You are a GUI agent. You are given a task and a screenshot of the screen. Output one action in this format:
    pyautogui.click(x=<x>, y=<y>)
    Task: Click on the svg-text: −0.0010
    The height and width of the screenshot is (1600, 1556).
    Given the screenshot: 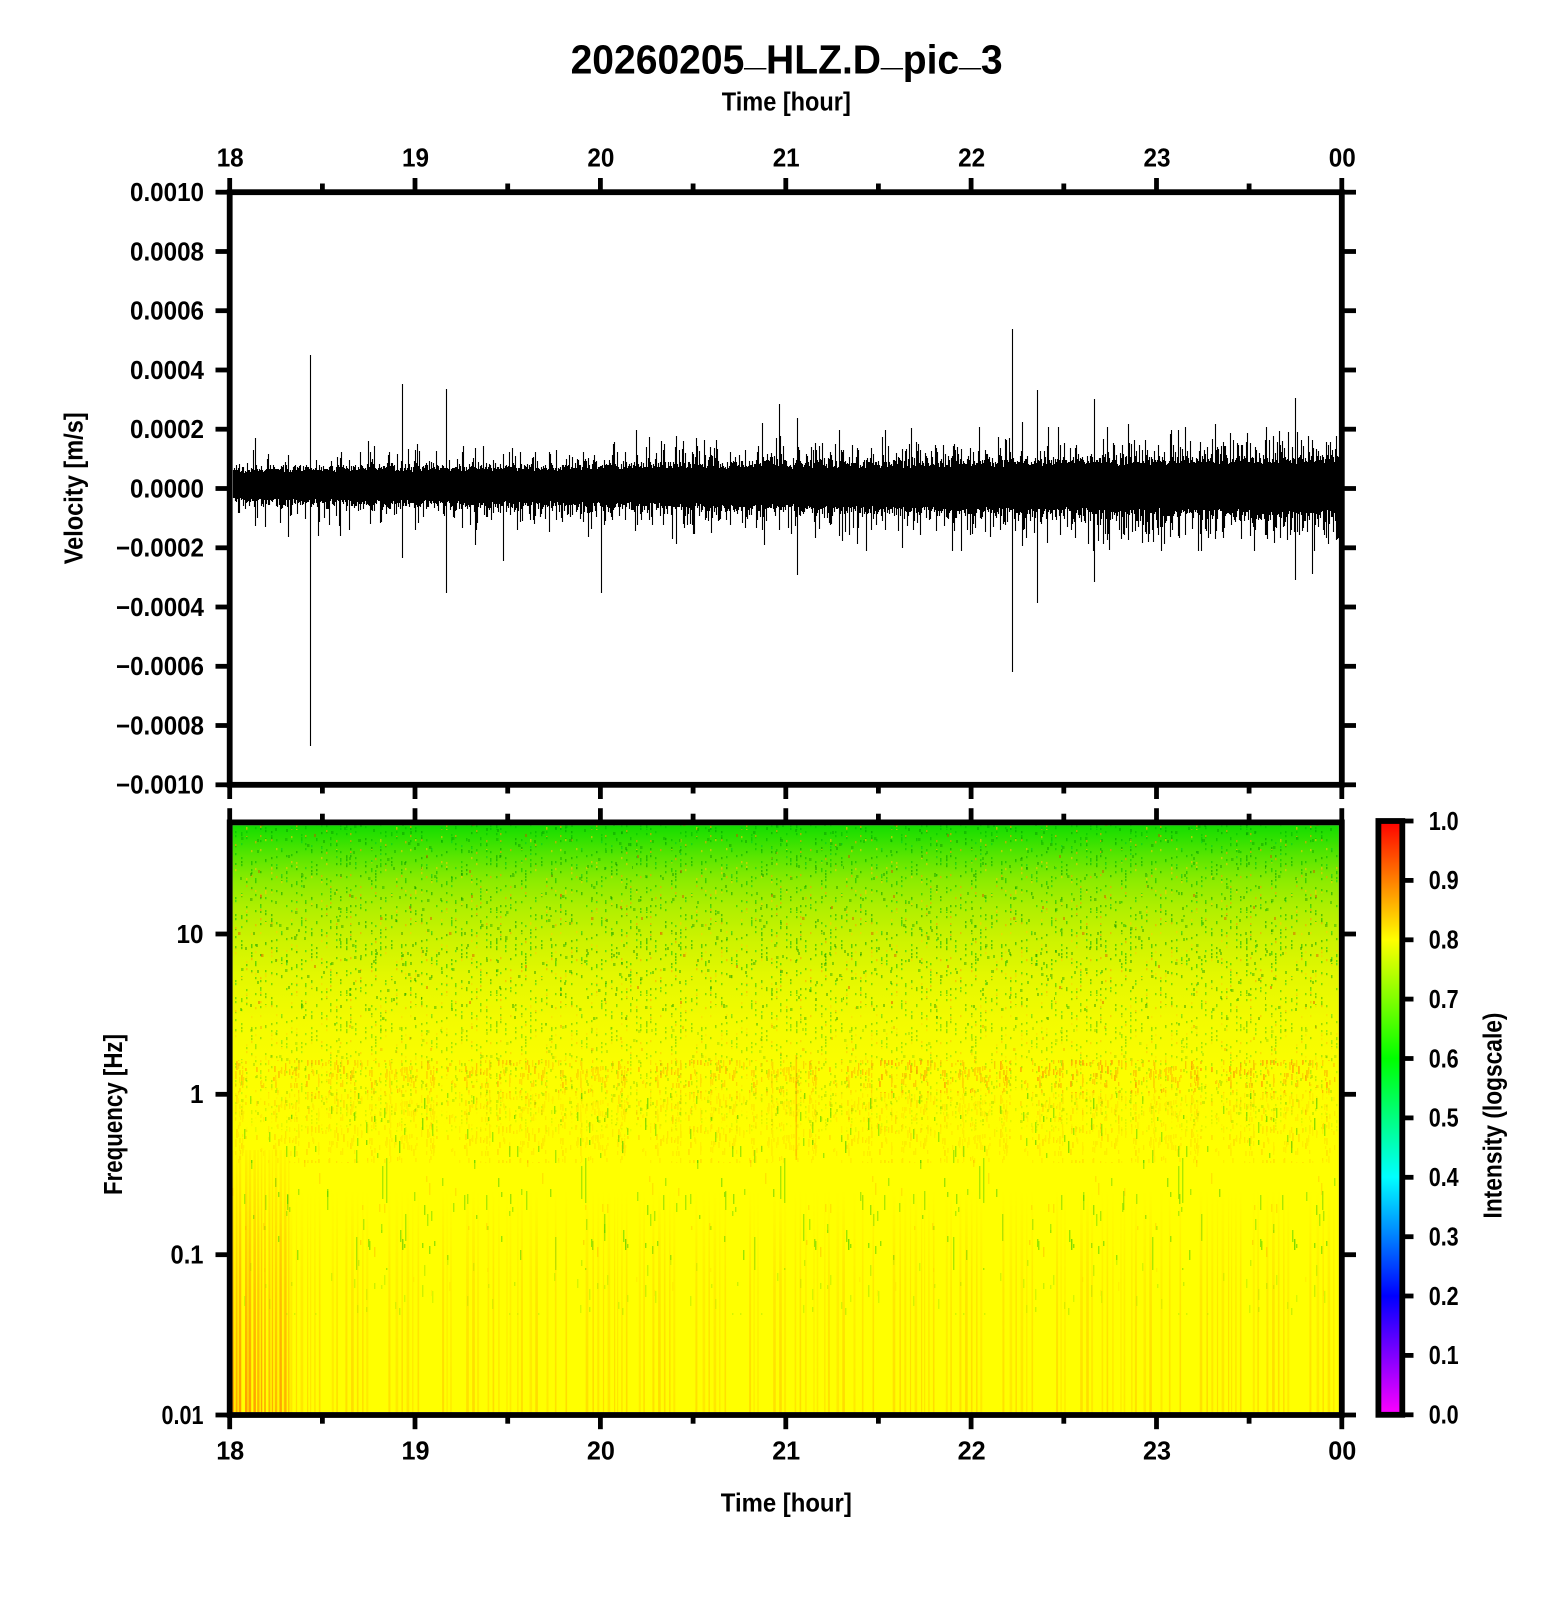 What is the action you would take?
    pyautogui.click(x=160, y=786)
    